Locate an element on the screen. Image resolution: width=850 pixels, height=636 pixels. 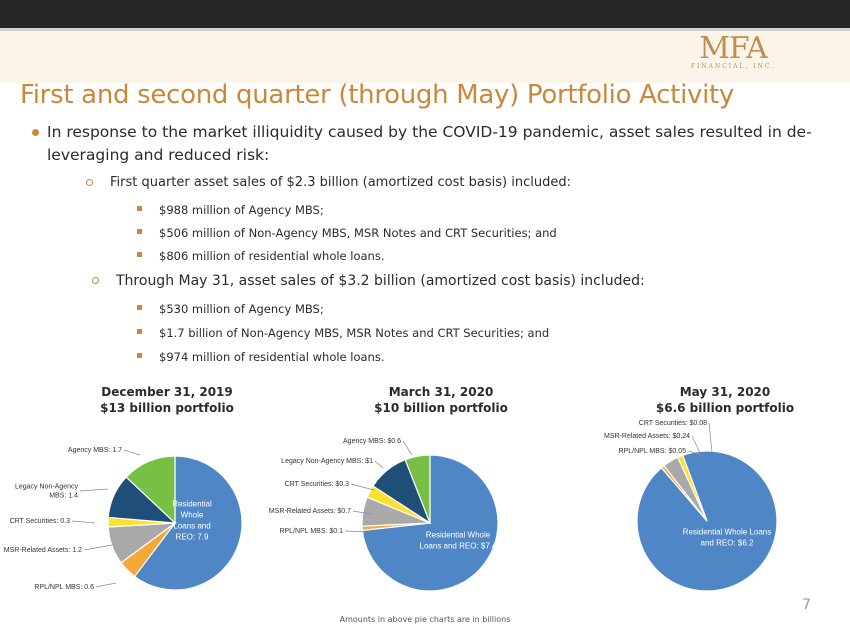
chart-2-subtitle: $10 billion portfolio is located at coordinates (441, 408).